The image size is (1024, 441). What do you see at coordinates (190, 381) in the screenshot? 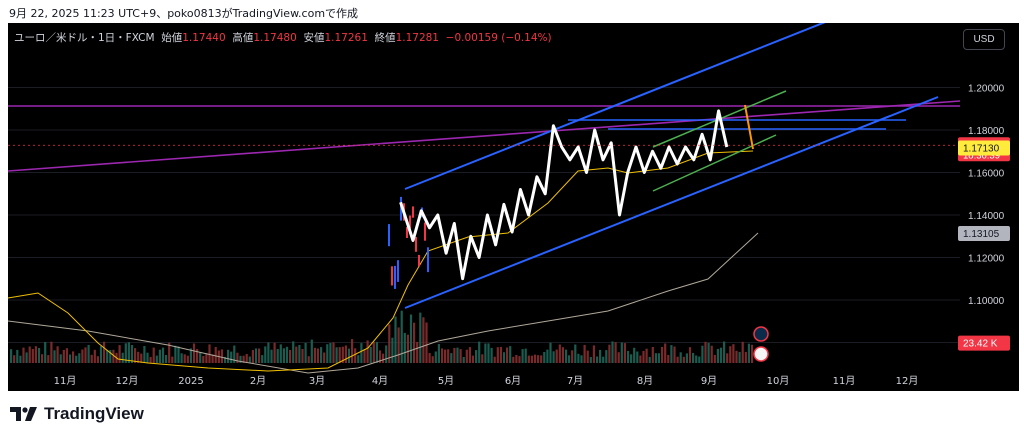
I see `x-tick-label: 2025` at bounding box center [190, 381].